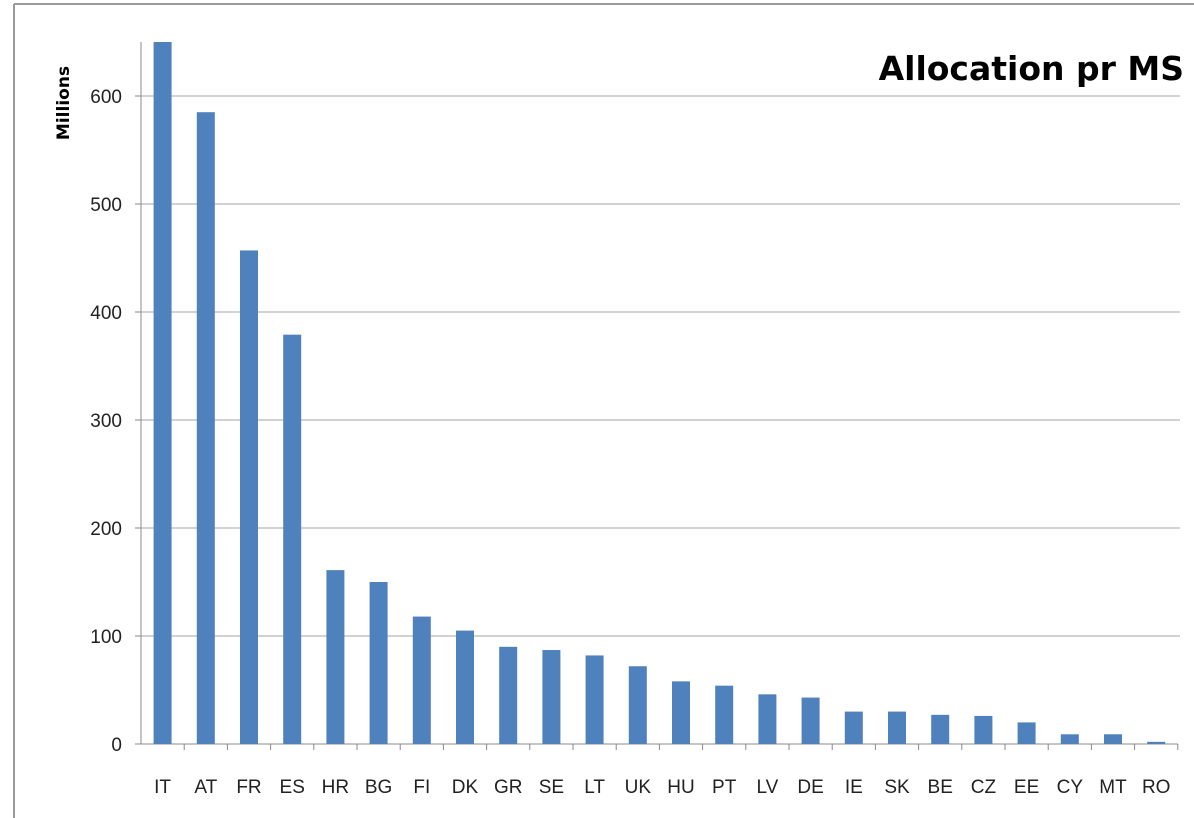 This screenshot has width=1194, height=818. Describe the element at coordinates (248, 787) in the screenshot. I see `x-tick-label: FR` at that location.